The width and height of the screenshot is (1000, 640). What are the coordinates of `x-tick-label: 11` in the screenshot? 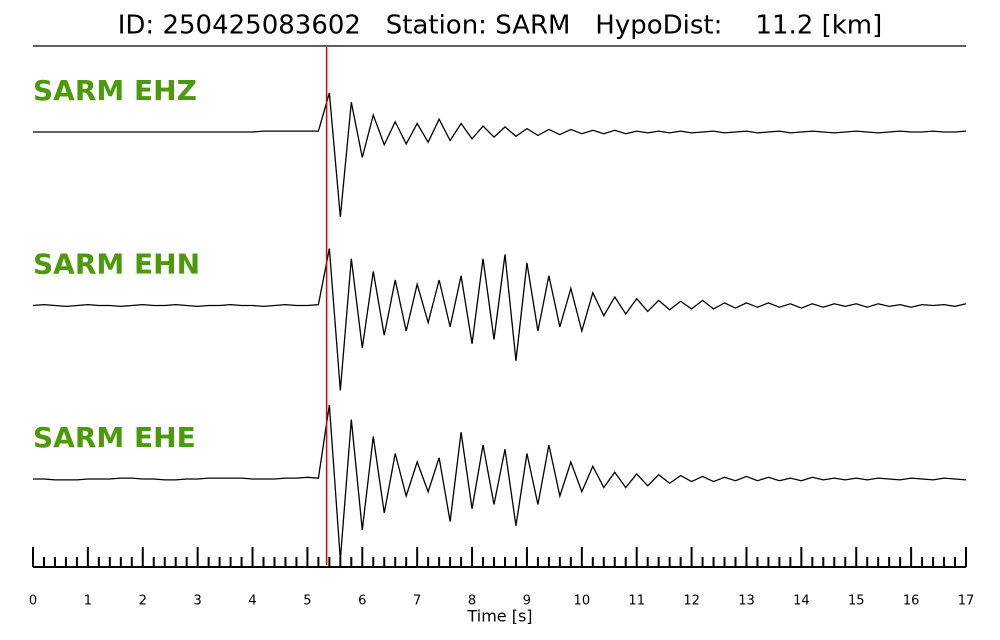 It's located at (636, 601).